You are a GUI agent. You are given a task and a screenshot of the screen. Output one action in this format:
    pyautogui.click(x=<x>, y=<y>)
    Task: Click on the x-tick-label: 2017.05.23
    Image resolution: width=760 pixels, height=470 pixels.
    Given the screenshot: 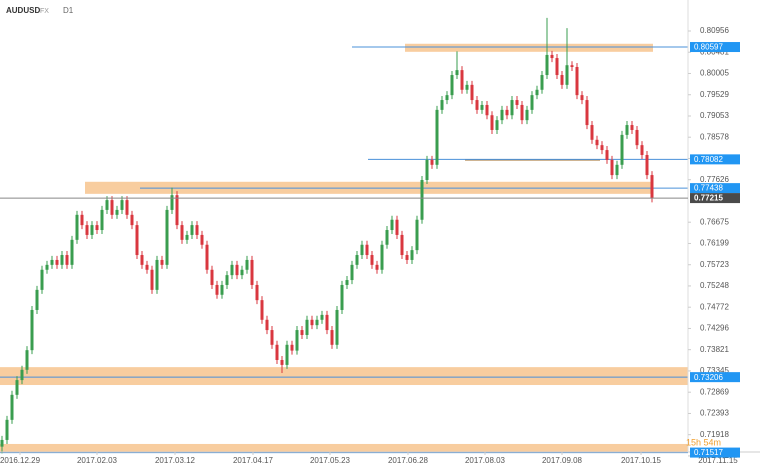 What is the action you would take?
    pyautogui.click(x=330, y=460)
    